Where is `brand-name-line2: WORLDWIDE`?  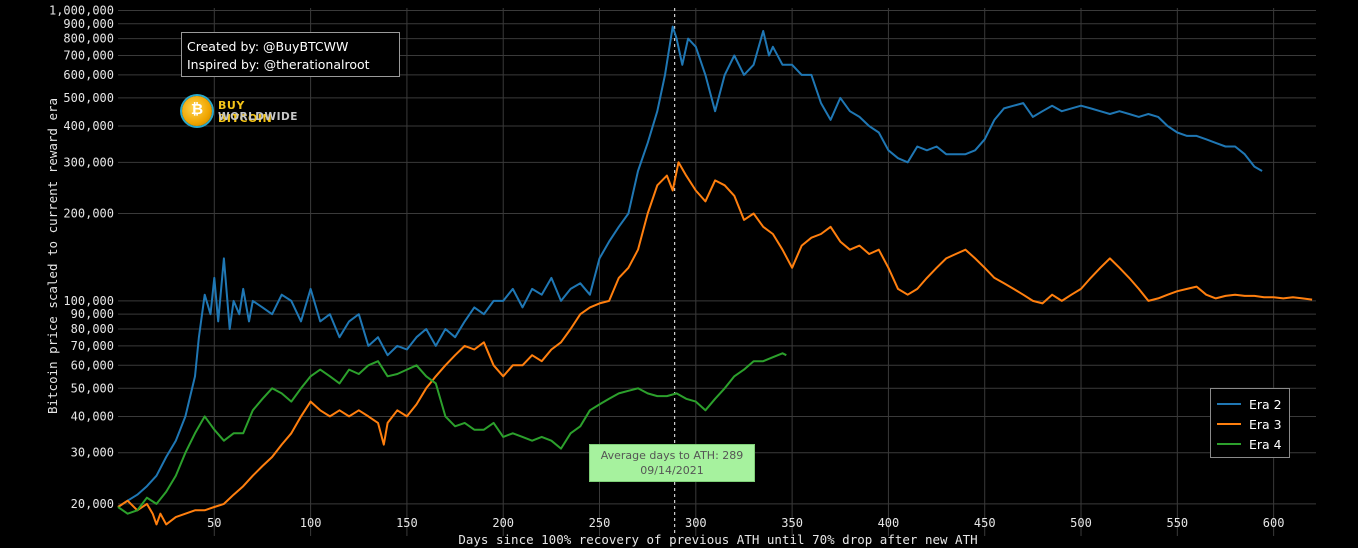
brand-name-line2: WORLDWIDE is located at coordinates (258, 117).